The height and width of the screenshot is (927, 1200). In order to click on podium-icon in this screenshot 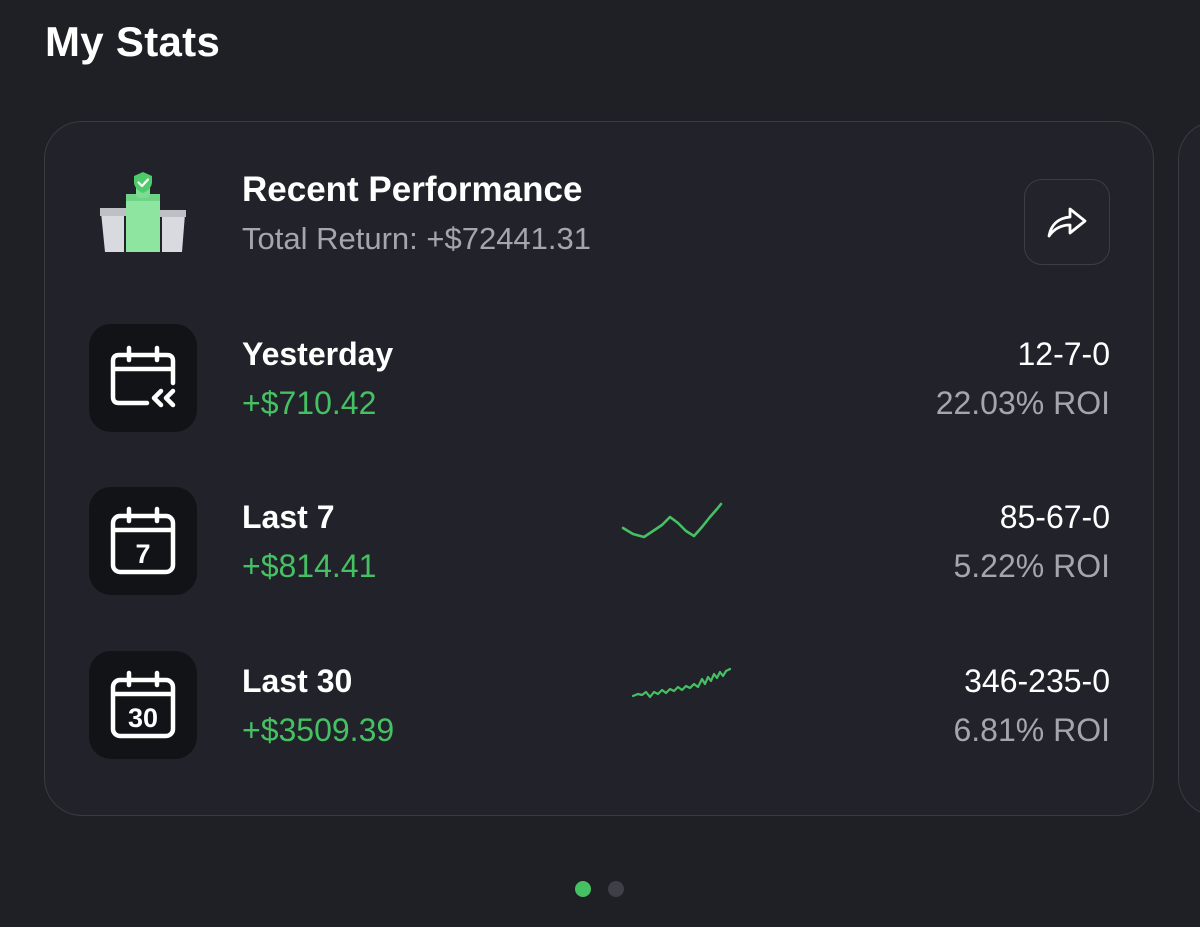, I will do `click(143, 212)`.